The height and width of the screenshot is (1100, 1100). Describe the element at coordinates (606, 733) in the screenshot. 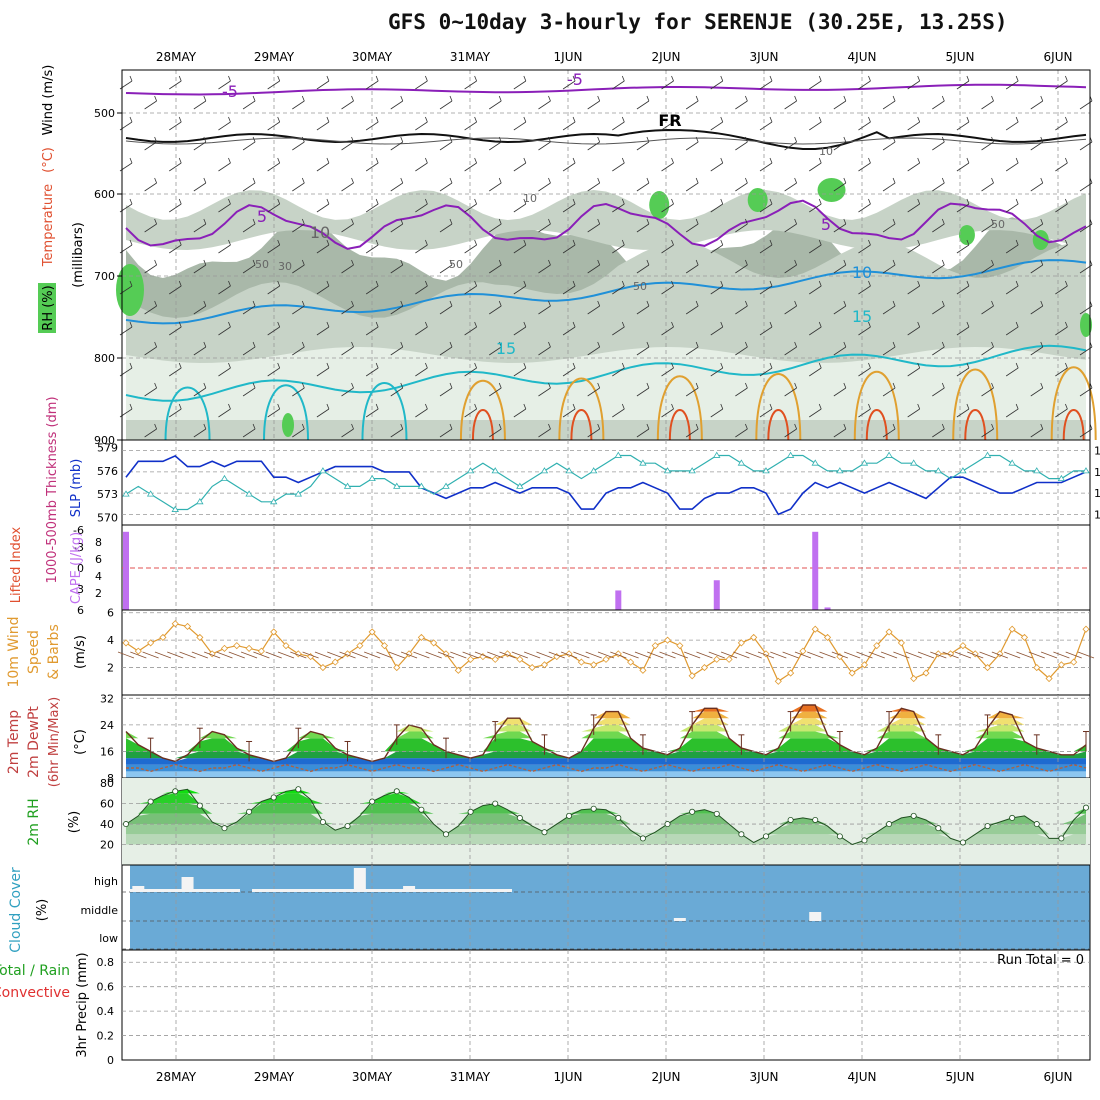

I see `temp-line` at that location.